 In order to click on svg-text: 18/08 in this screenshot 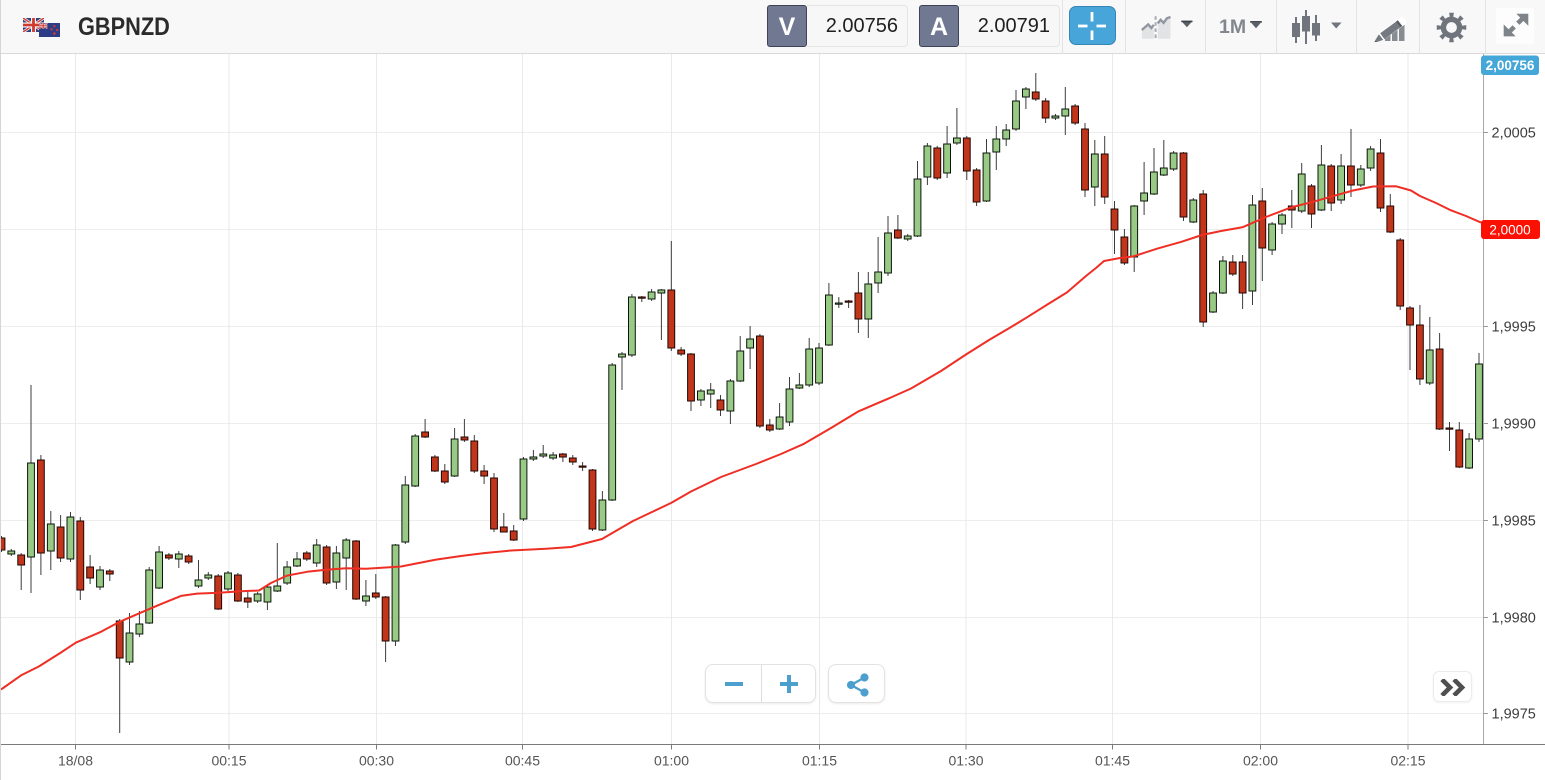, I will do `click(75, 761)`.